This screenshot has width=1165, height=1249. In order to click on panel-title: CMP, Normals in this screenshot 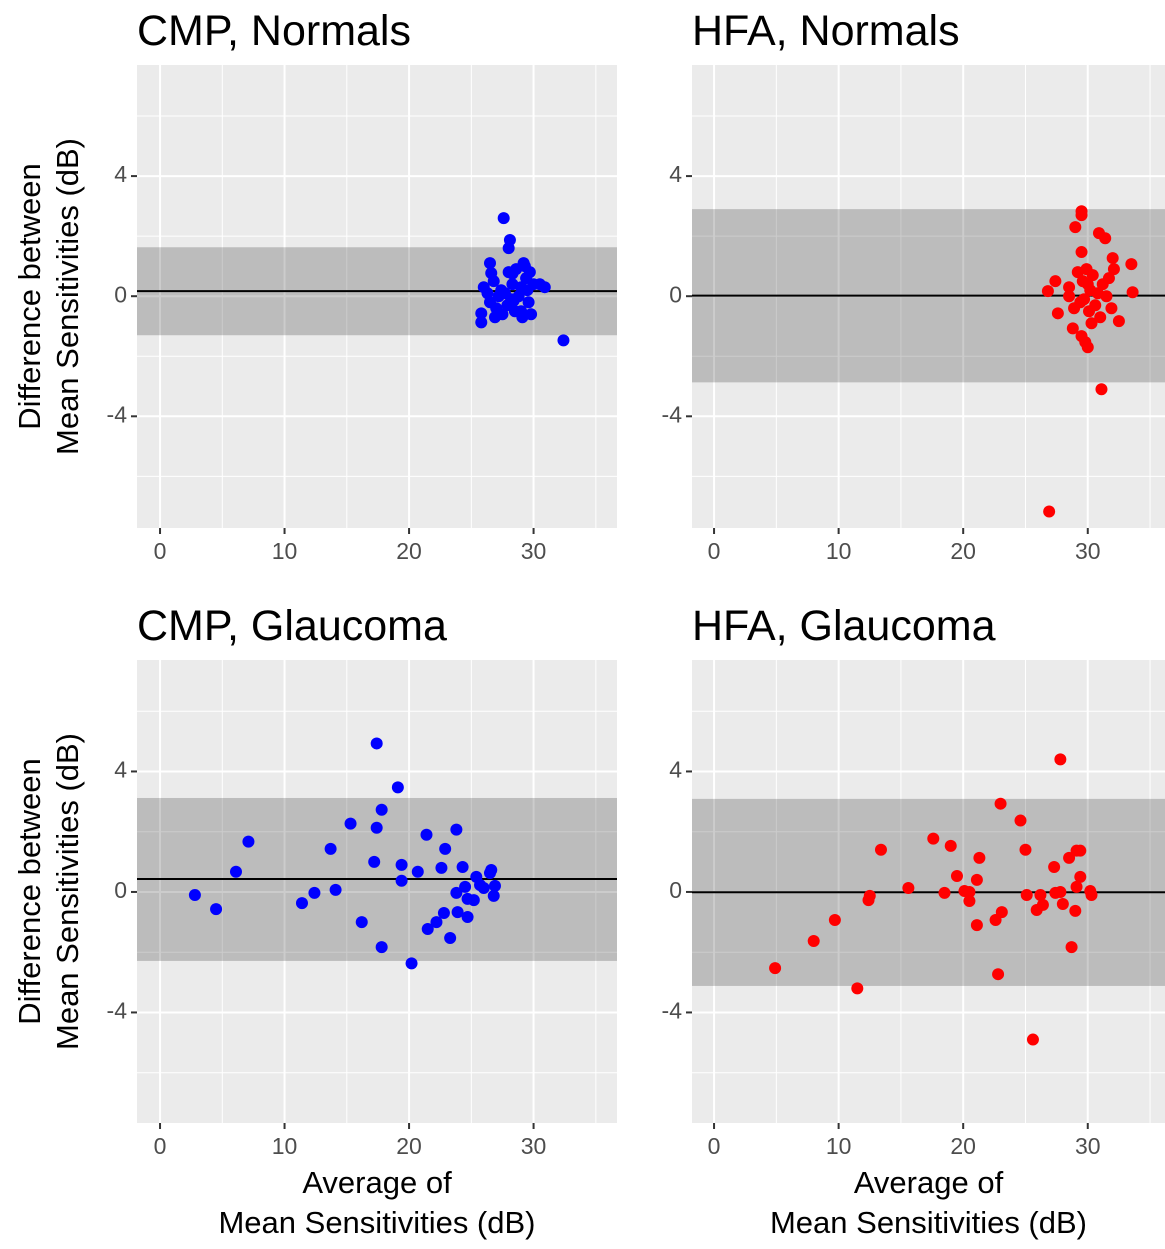, I will do `click(274, 31)`.